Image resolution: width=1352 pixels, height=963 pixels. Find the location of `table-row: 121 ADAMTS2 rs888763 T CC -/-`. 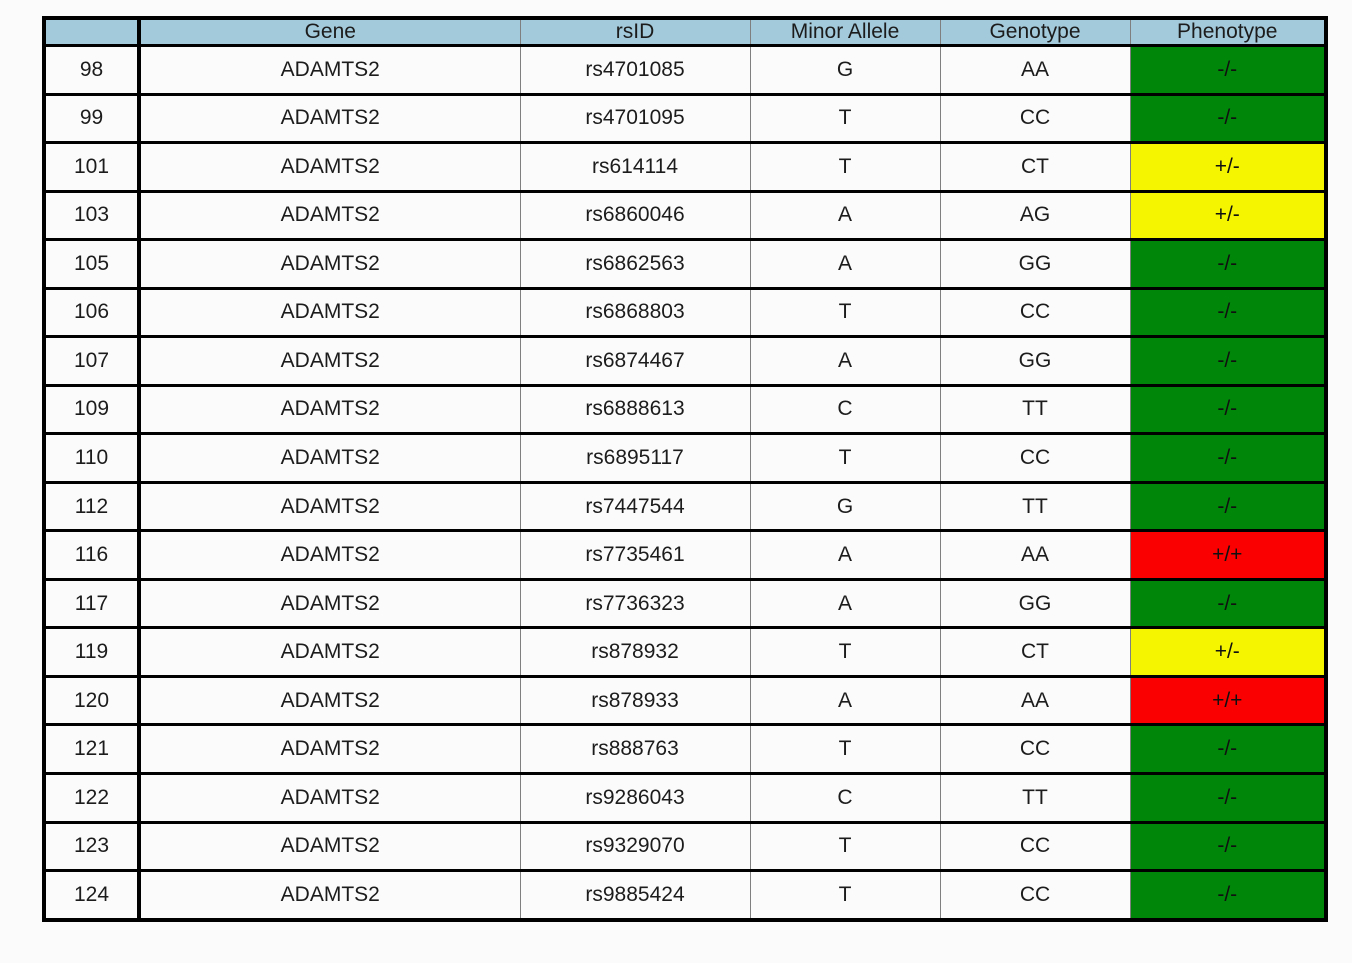

table-row: 121 ADAMTS2 rs888763 T CC -/- is located at coordinates (685, 749).